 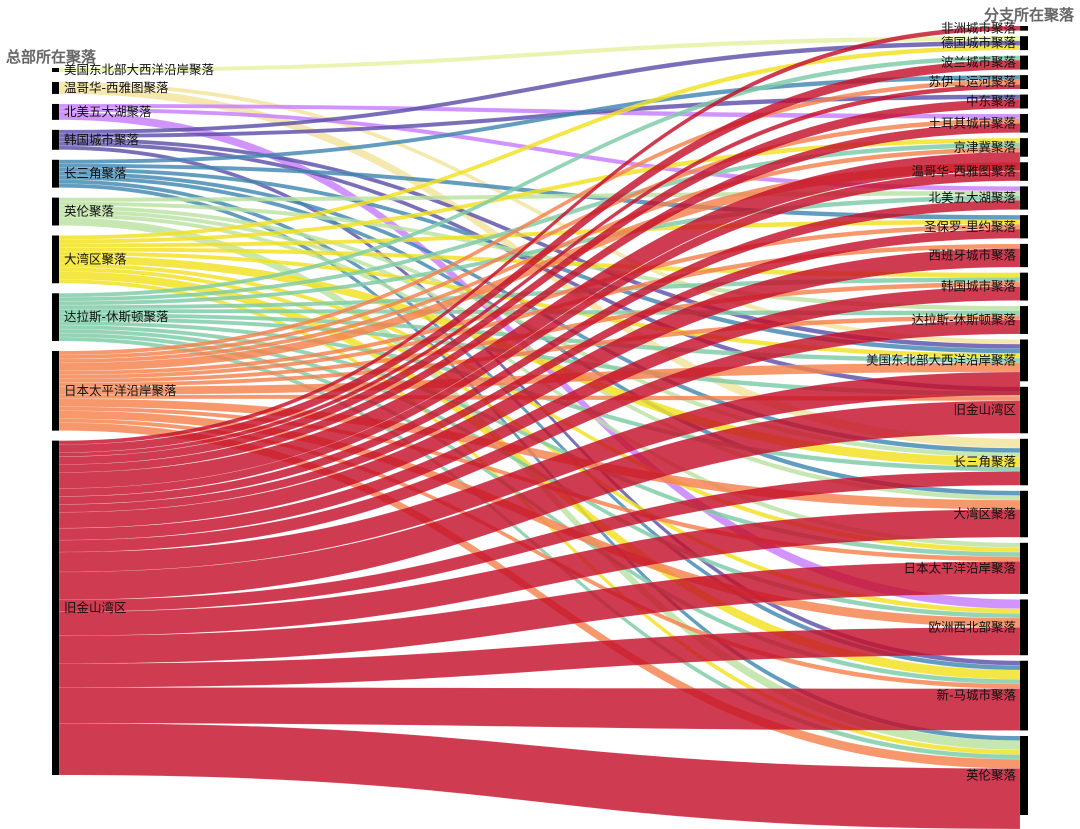 I want to click on target-node-label: 欧洲西北部聚落, so click(x=972, y=626).